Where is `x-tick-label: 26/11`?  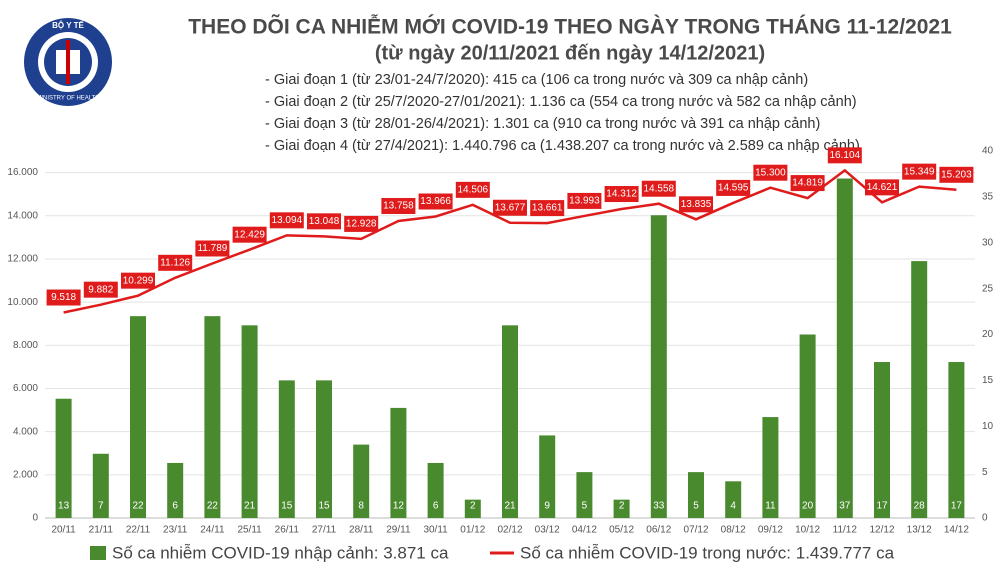 x-tick-label: 26/11 is located at coordinates (287, 530).